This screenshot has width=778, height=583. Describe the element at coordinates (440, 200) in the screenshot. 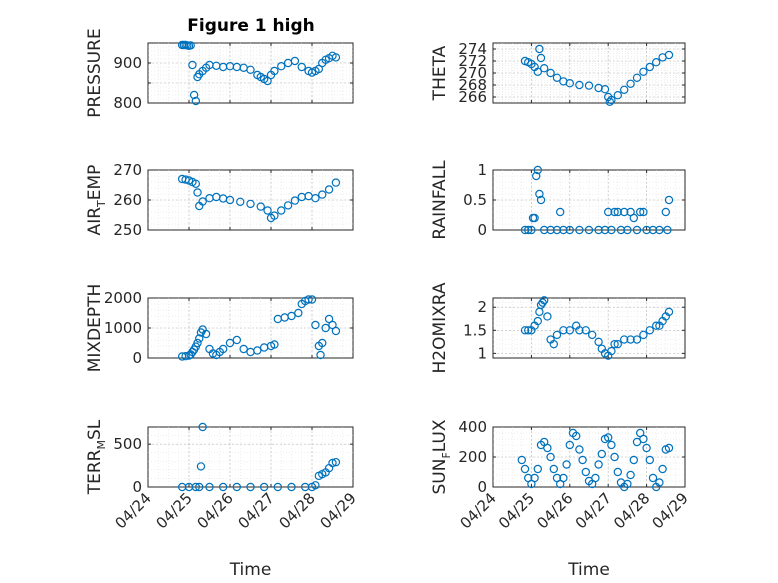

I see `y-axis-label: RAINFALL` at that location.